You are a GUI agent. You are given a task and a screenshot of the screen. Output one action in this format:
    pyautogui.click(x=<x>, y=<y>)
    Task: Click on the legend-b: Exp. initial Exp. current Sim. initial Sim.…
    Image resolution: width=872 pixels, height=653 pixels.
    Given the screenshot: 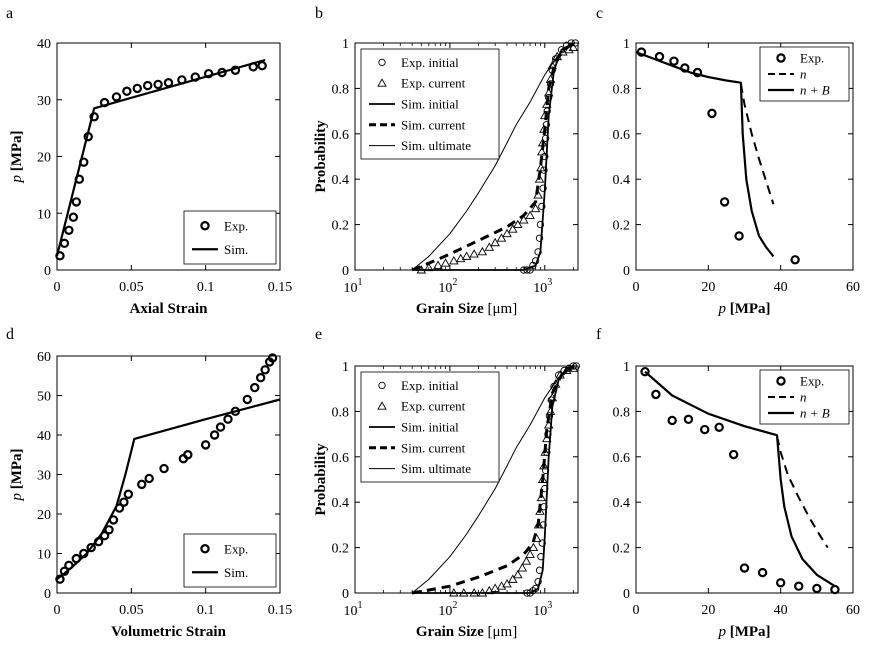 What is the action you would take?
    pyautogui.click(x=430, y=104)
    